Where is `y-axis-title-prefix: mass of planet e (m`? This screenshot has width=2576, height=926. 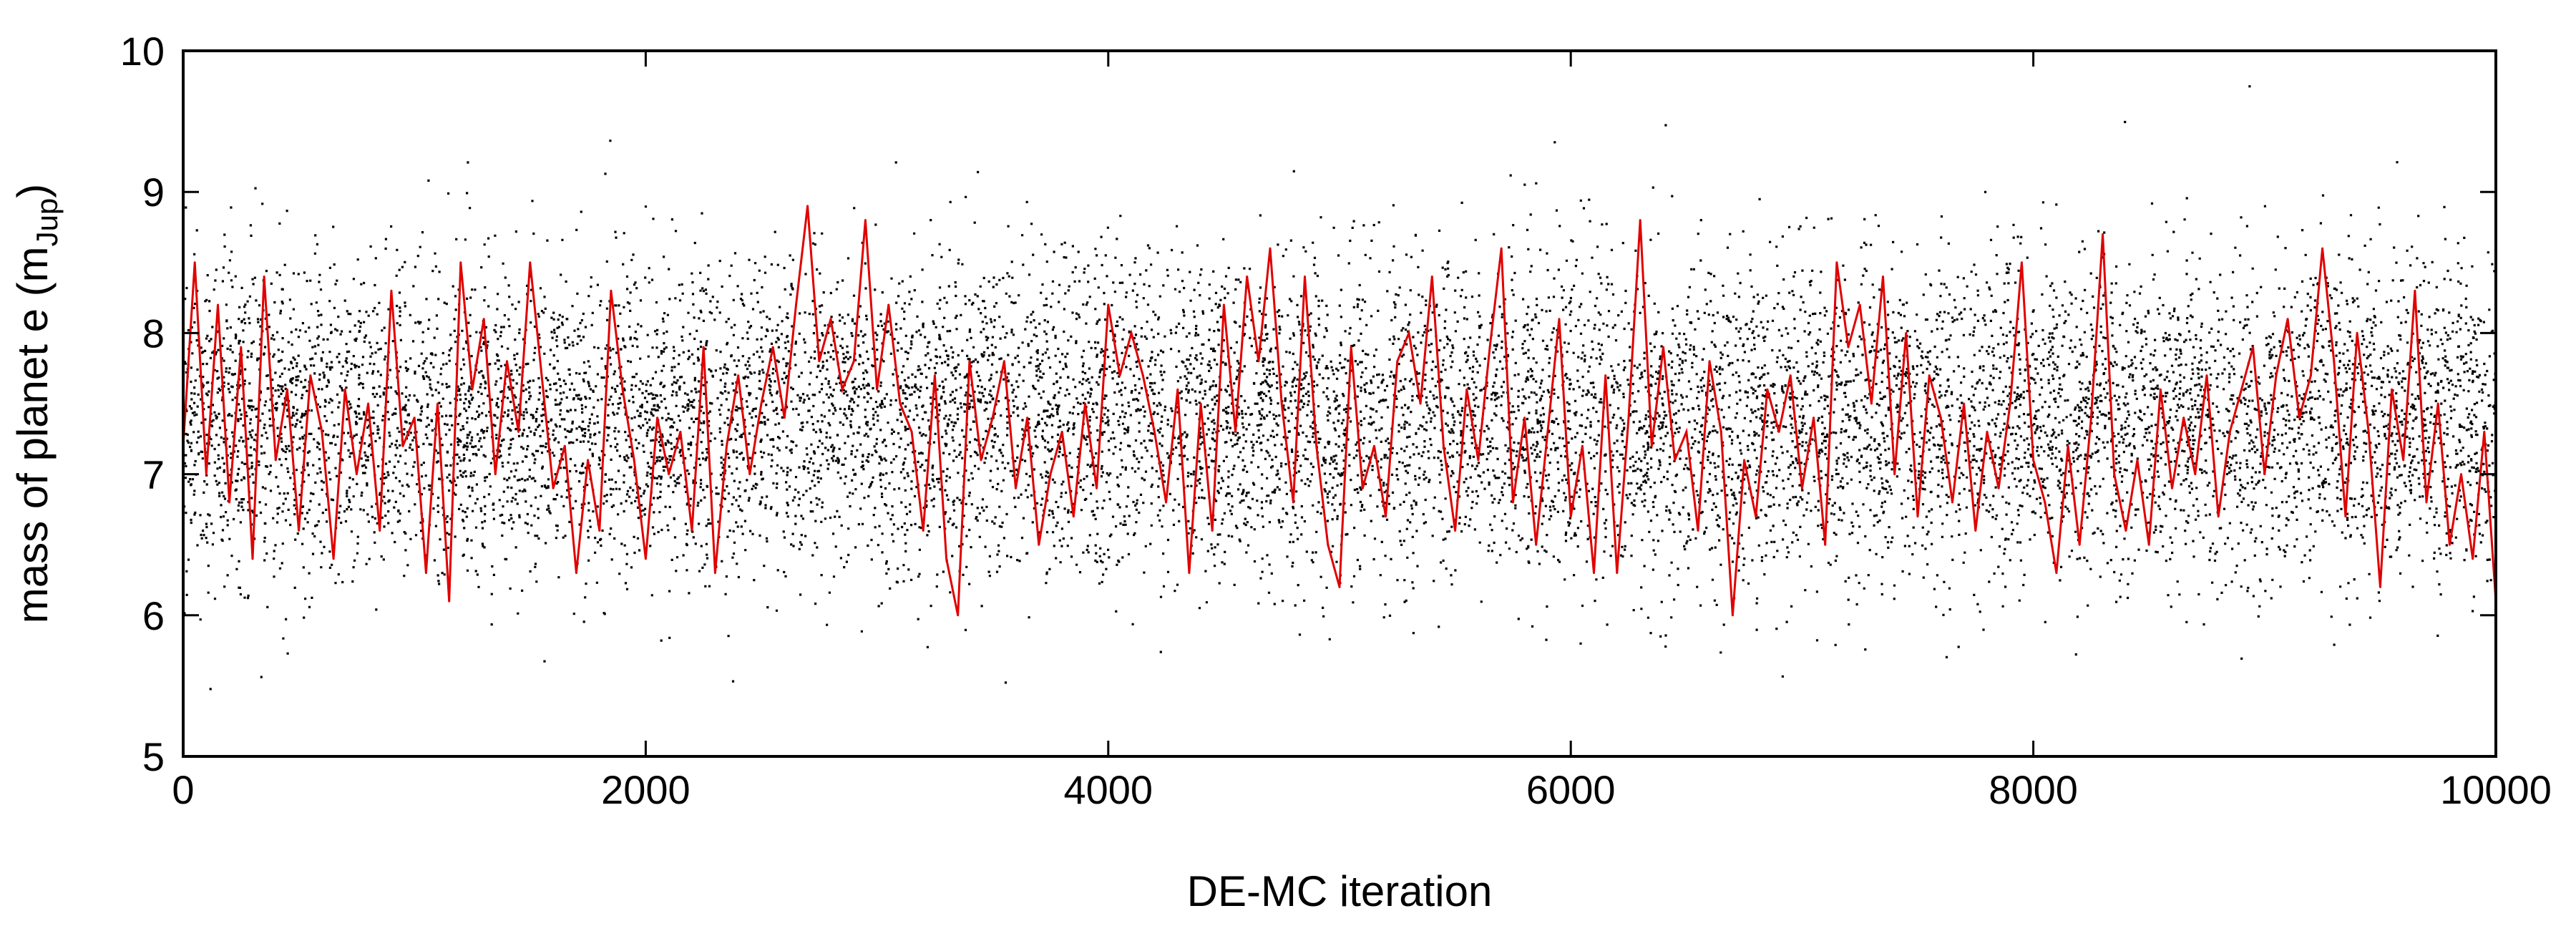
y-axis-title-prefix: mass of planet e (m is located at coordinates (33, 434).